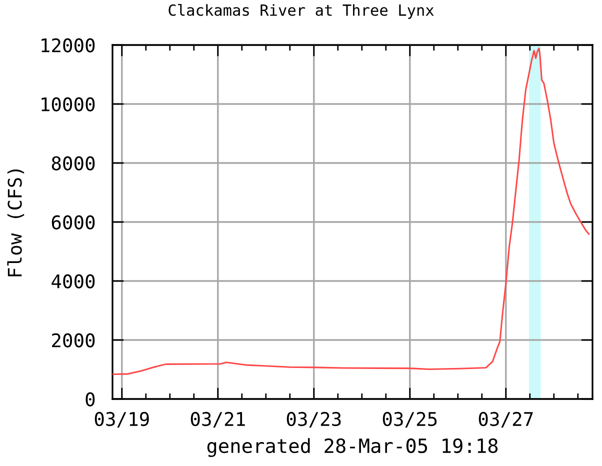 The image size is (602, 466). I want to click on x-tick-label: 03/27, so click(505, 420).